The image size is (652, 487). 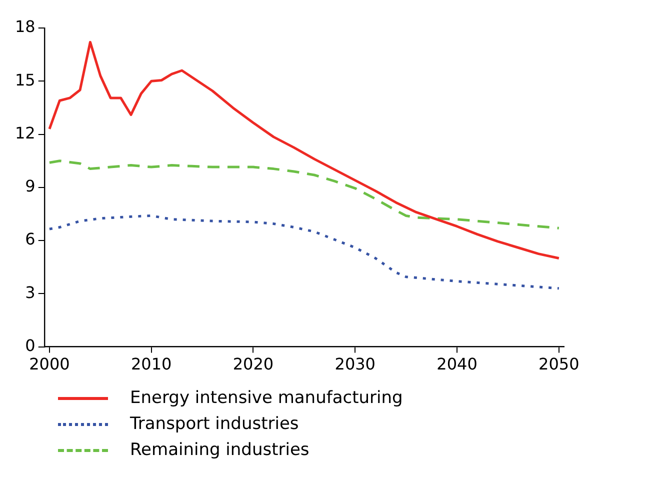 What do you see at coordinates (30, 239) in the screenshot?
I see `y-tick-label: 6` at bounding box center [30, 239].